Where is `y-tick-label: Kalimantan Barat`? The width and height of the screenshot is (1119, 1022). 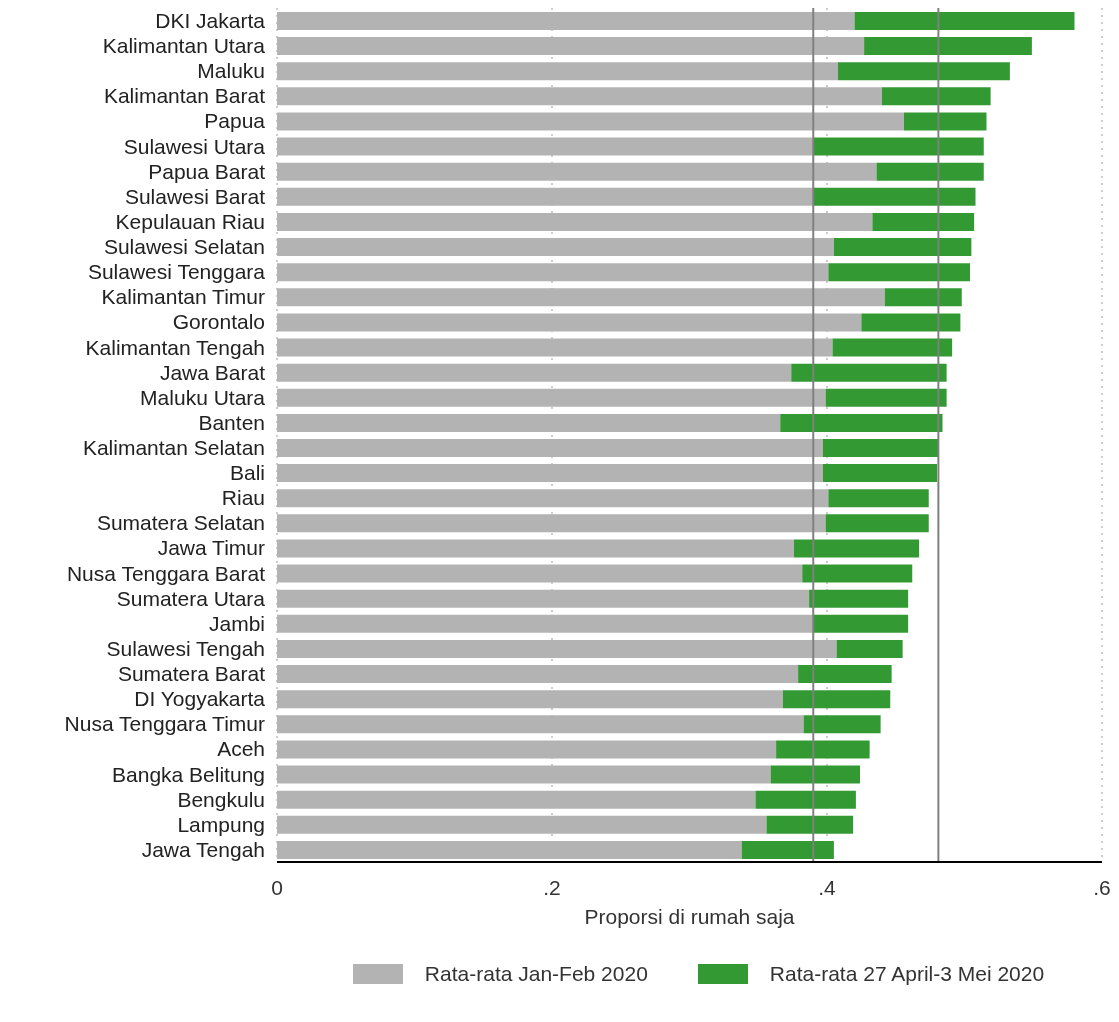
y-tick-label: Kalimantan Barat is located at coordinates (184, 96).